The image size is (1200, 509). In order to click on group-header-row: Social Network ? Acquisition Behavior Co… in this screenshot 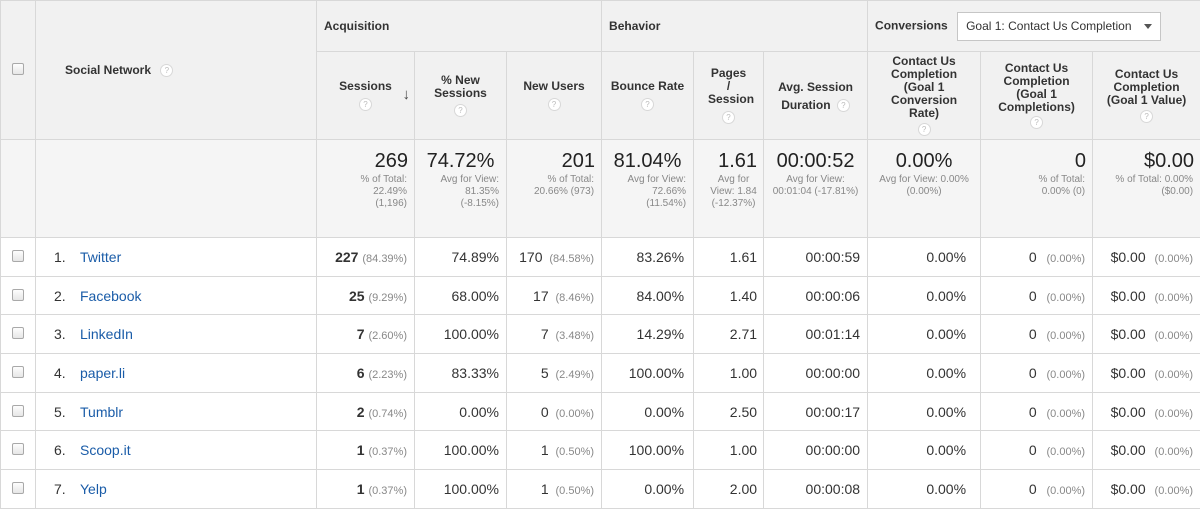, I will do `click(600, 26)`.